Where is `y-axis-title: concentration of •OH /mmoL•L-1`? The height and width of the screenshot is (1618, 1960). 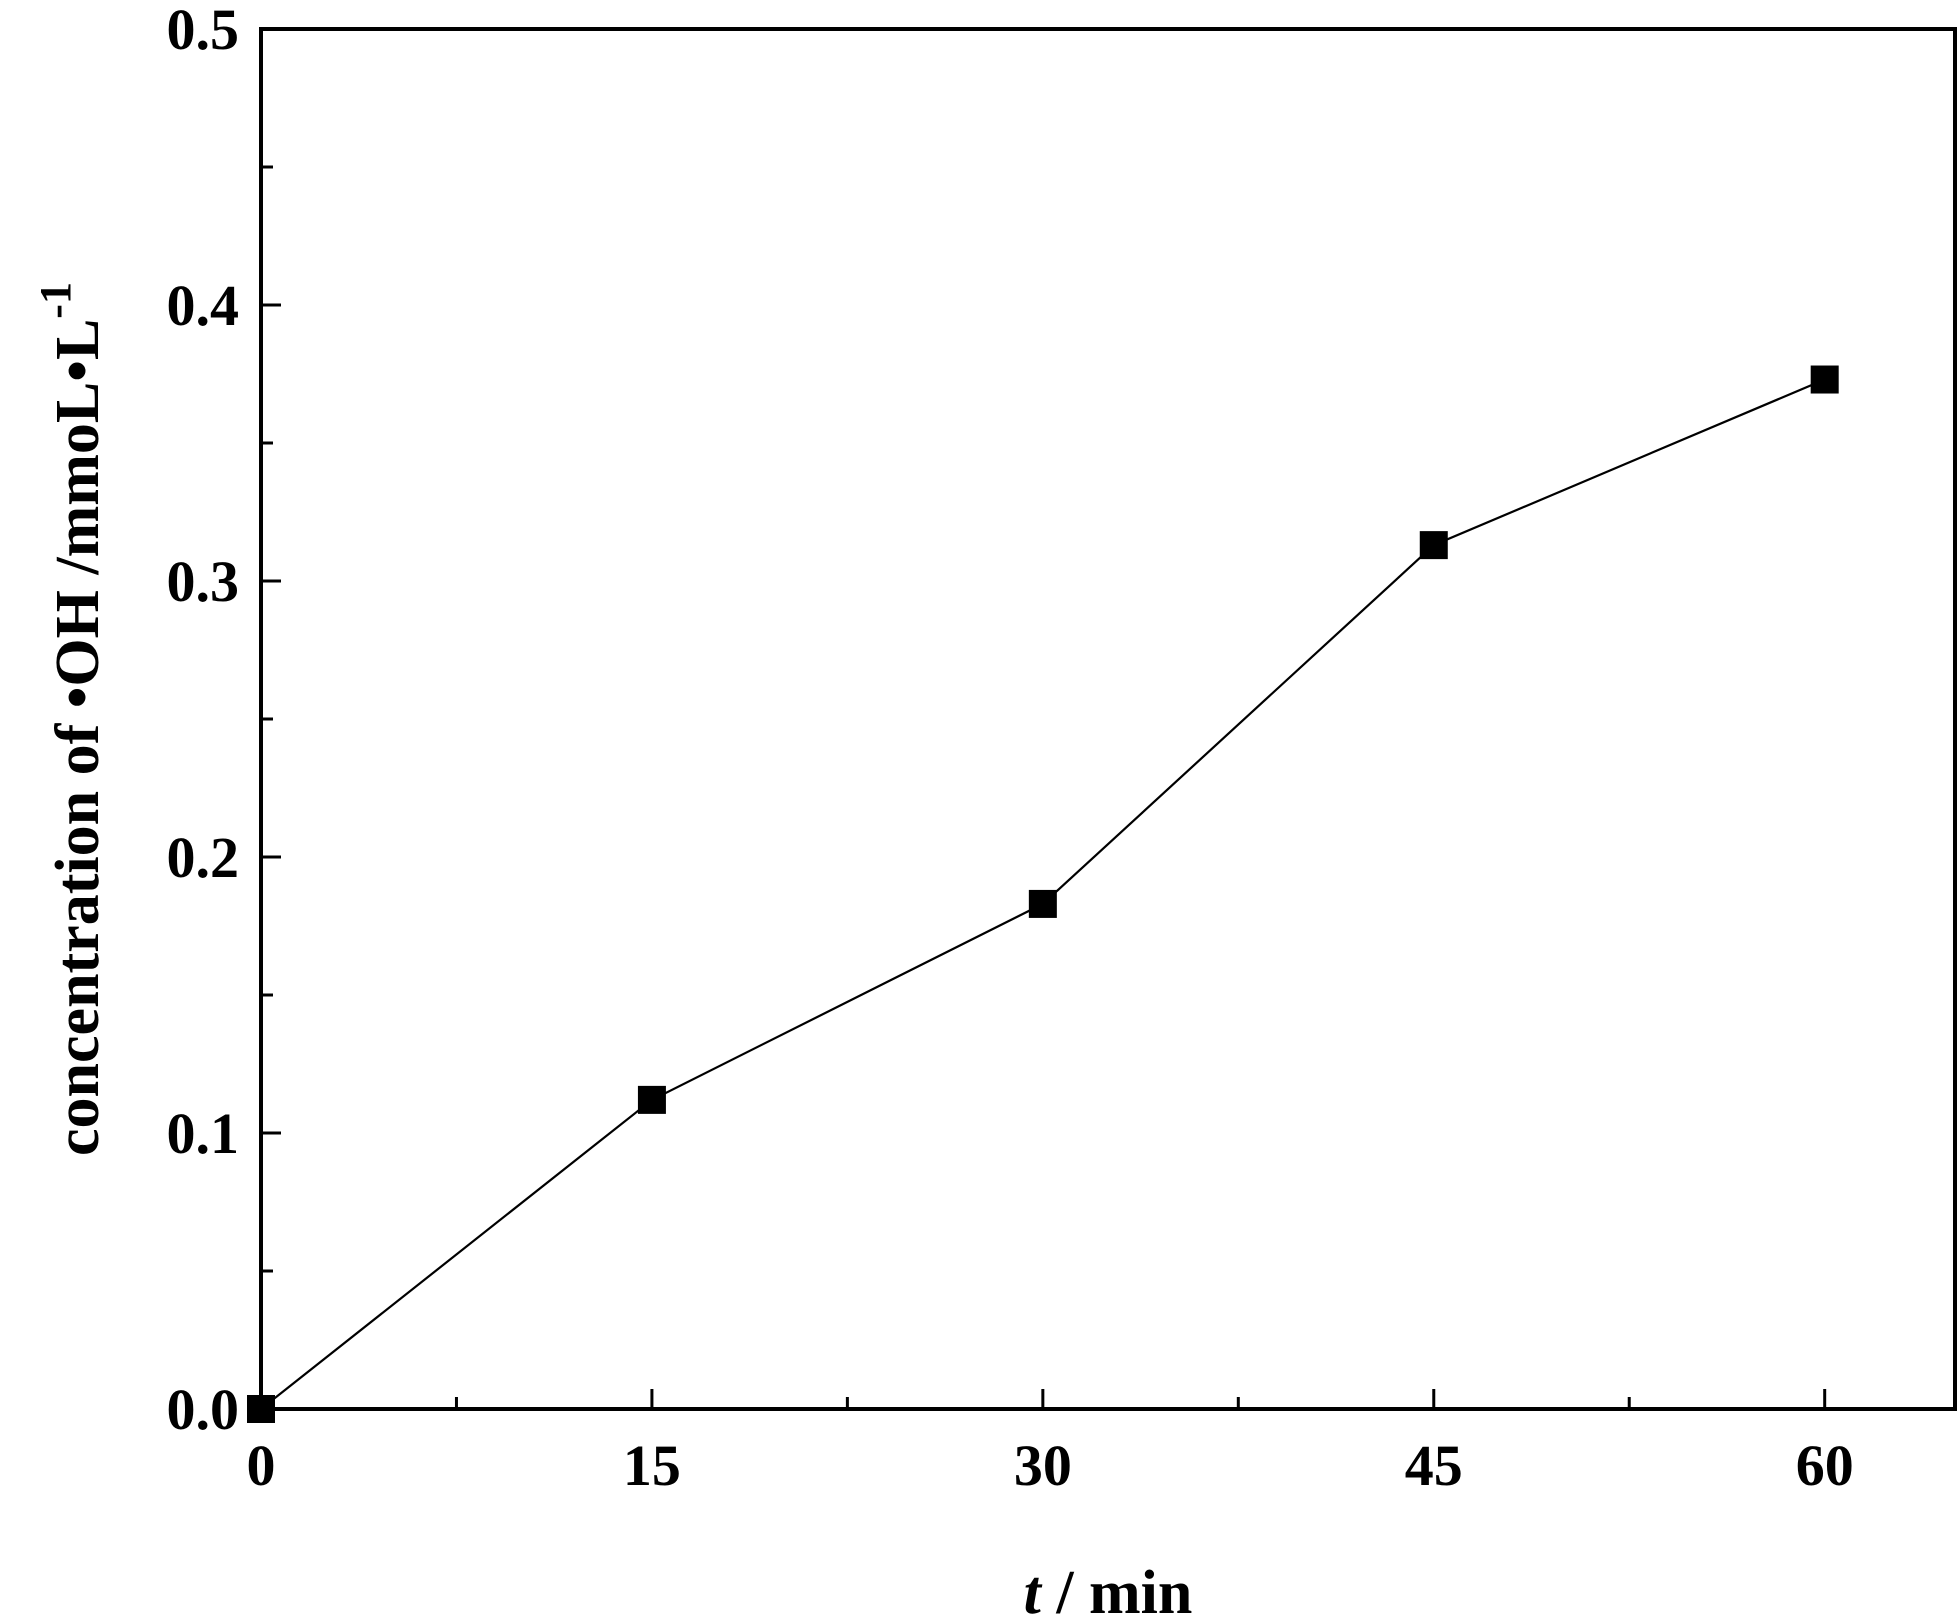 y-axis-title: concentration of •OH /mmoL•L-1 is located at coordinates (71, 719).